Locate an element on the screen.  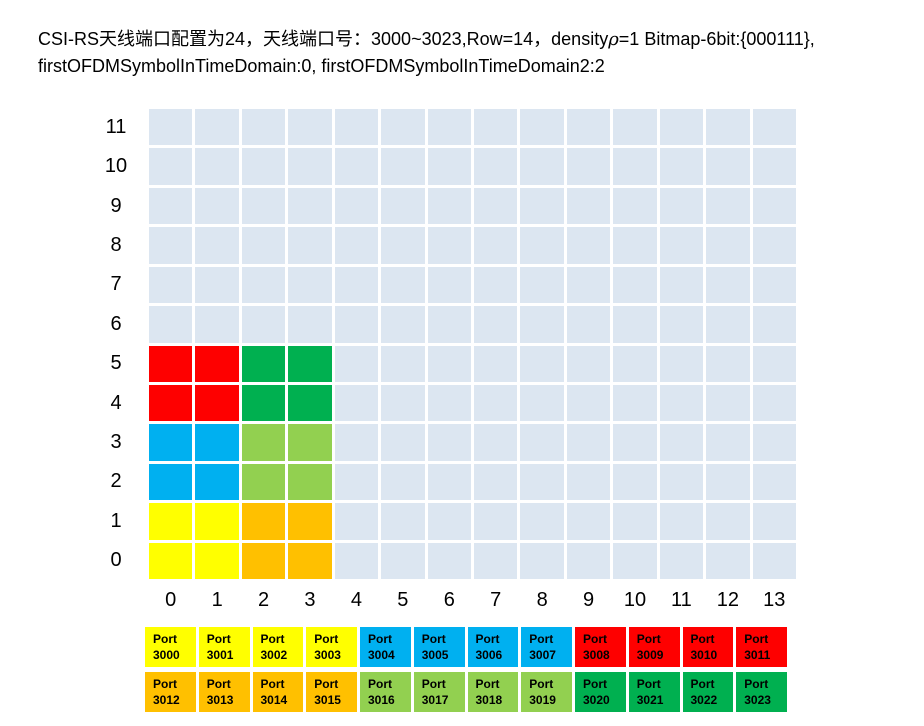
legend-cell-port-number: 3021 is located at coordinates (650, 700).